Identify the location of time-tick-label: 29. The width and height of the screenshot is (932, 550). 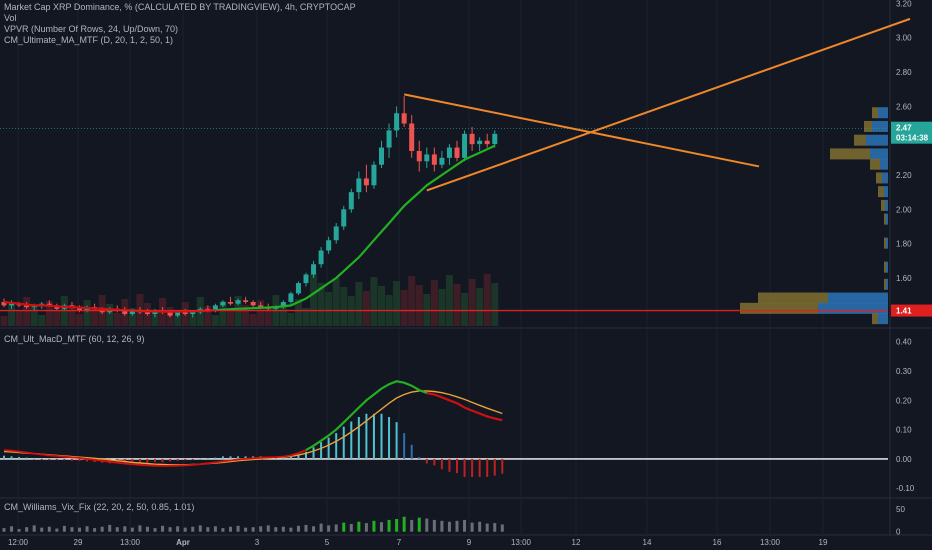
(78, 542).